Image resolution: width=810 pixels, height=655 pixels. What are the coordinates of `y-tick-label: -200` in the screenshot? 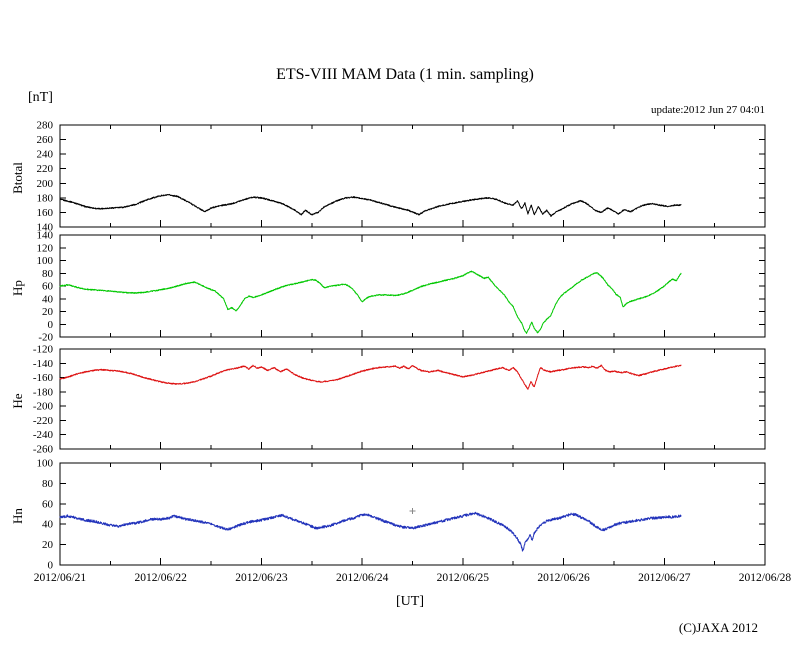 It's located at (43, 407).